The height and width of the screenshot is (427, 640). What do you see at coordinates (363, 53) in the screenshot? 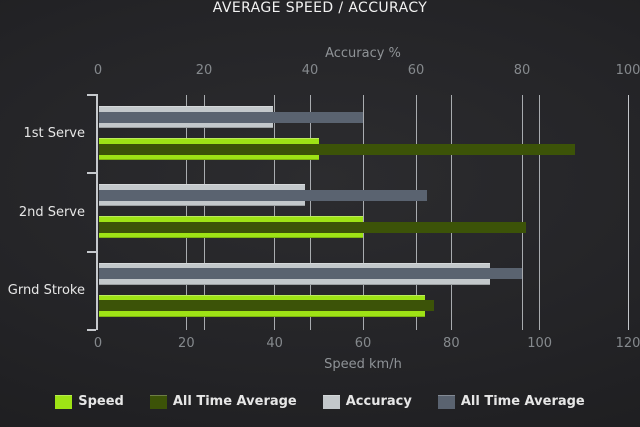
I see `top-axis-title: Accuracy %` at bounding box center [363, 53].